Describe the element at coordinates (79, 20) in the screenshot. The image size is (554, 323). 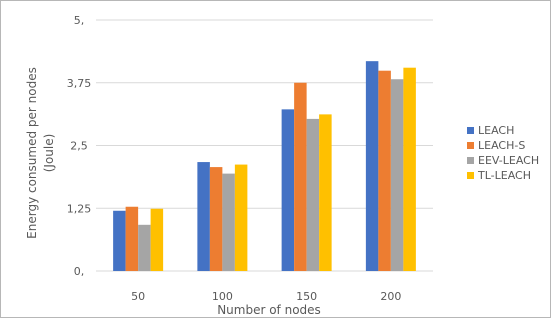
I see `y-tick-label: 5,` at that location.